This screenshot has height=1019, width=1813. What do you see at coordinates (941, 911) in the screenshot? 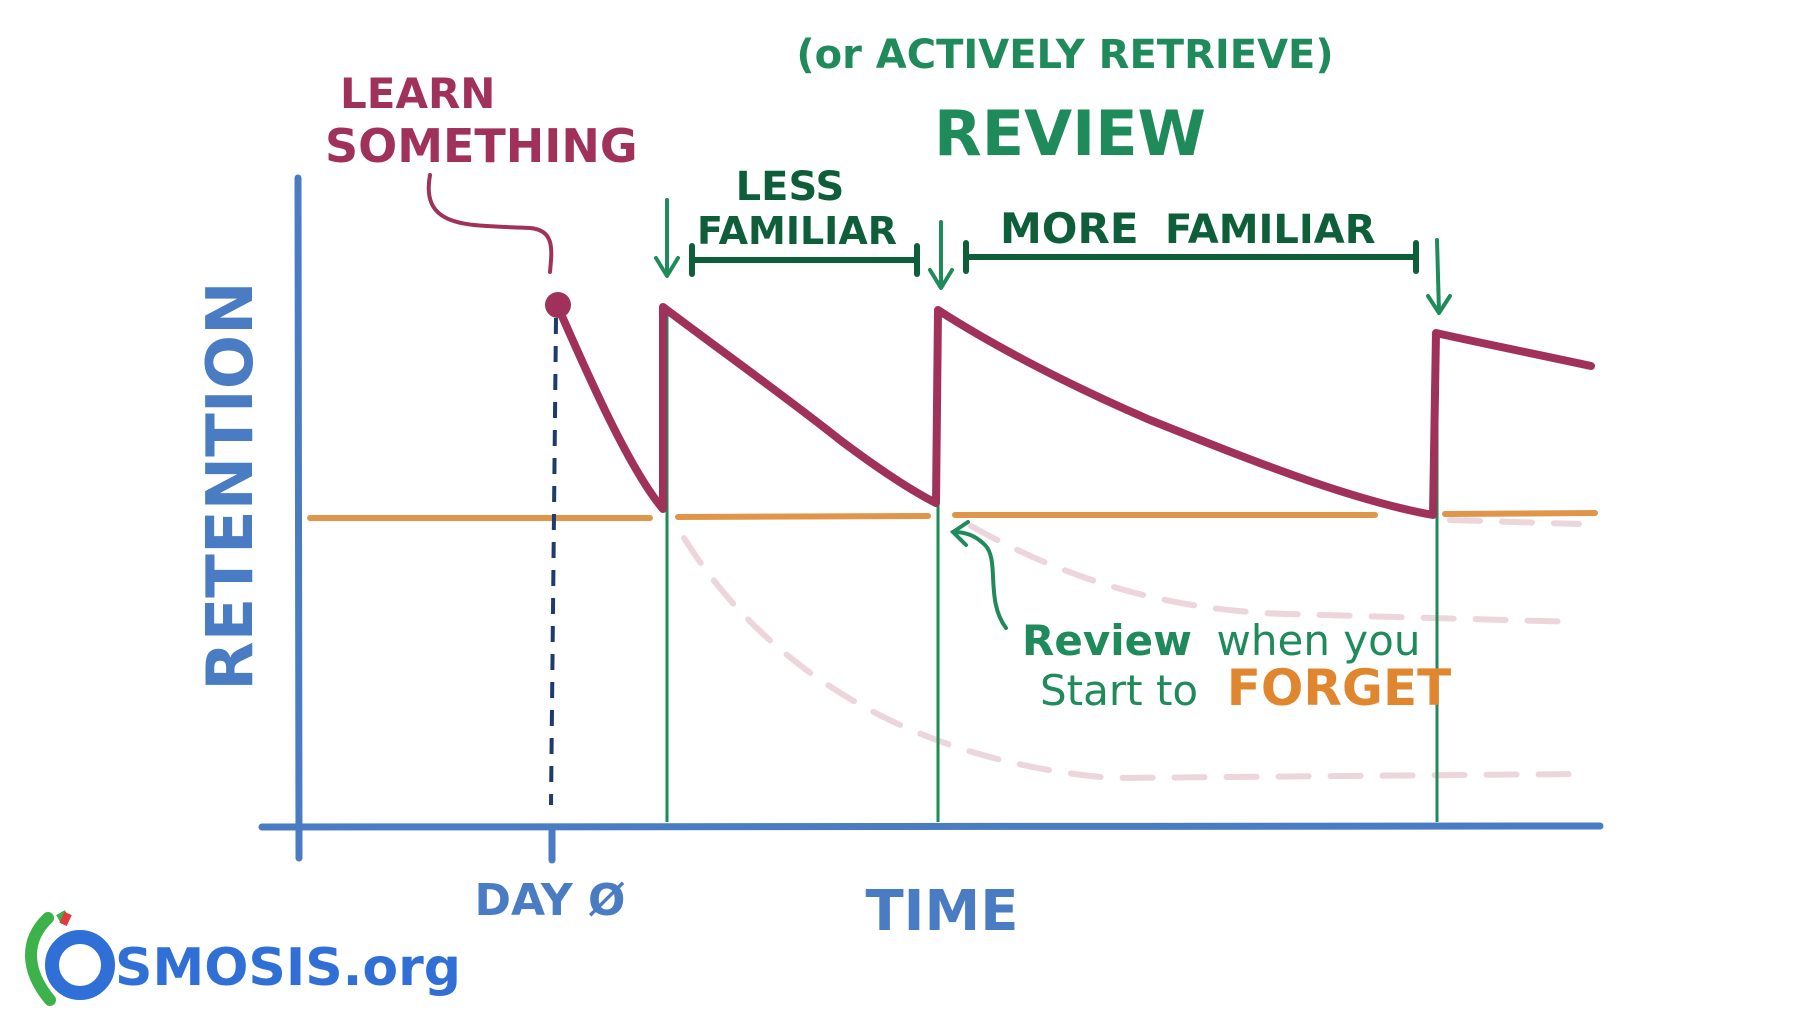
I see `x-axis-label: TIME` at bounding box center [941, 911].